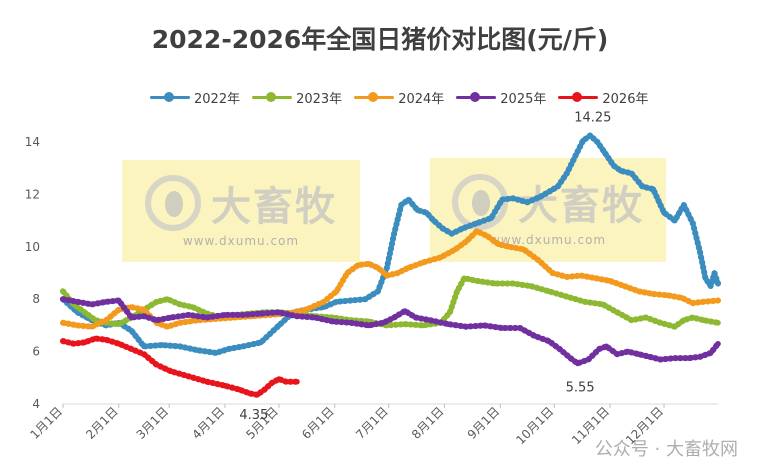  I want to click on x-tick-label: 2月1日, so click(102, 423).